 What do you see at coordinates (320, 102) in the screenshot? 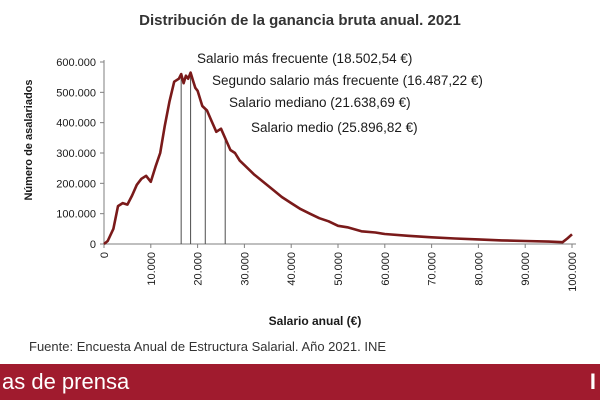
I see `annotation-label: Salario mediano (21.638,69 €)` at bounding box center [320, 102].